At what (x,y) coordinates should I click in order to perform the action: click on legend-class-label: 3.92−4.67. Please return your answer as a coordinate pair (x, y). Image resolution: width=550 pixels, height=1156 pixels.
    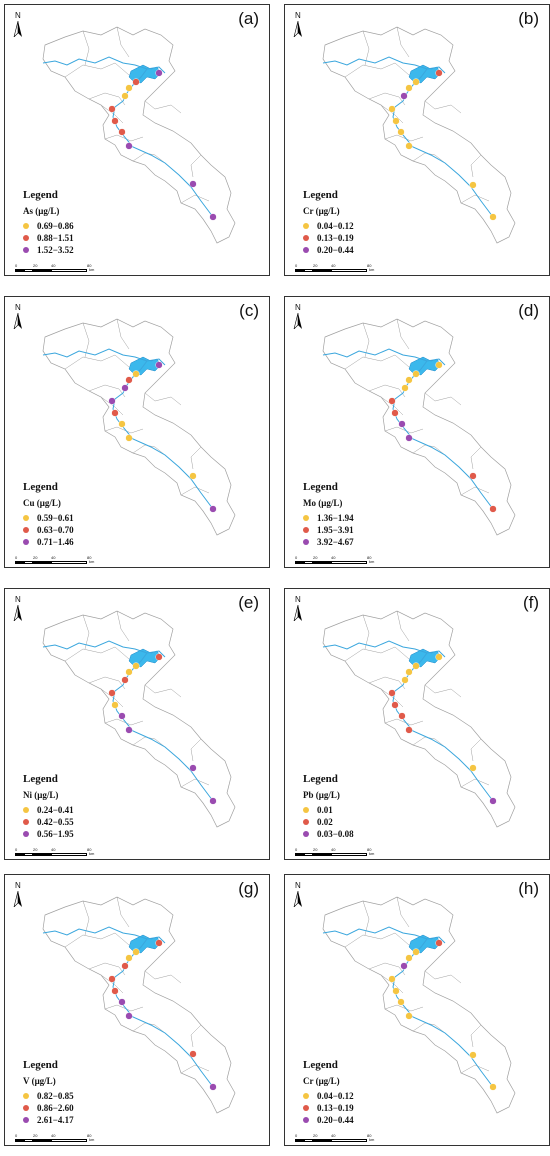
    Looking at the image, I should click on (335, 542).